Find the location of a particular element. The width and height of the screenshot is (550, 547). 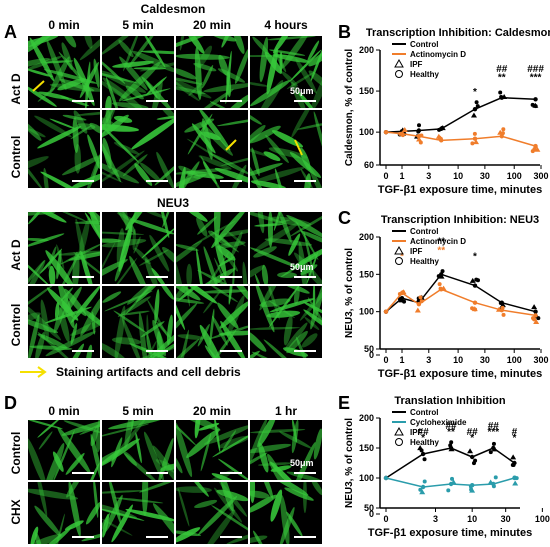

d-col-1hr: 1 hr is located at coordinates (285, 411).